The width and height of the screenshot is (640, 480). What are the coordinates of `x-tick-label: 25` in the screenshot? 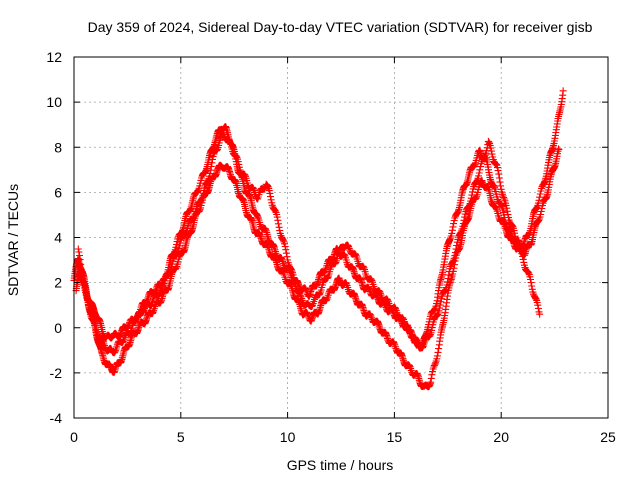 It's located at (608, 437).